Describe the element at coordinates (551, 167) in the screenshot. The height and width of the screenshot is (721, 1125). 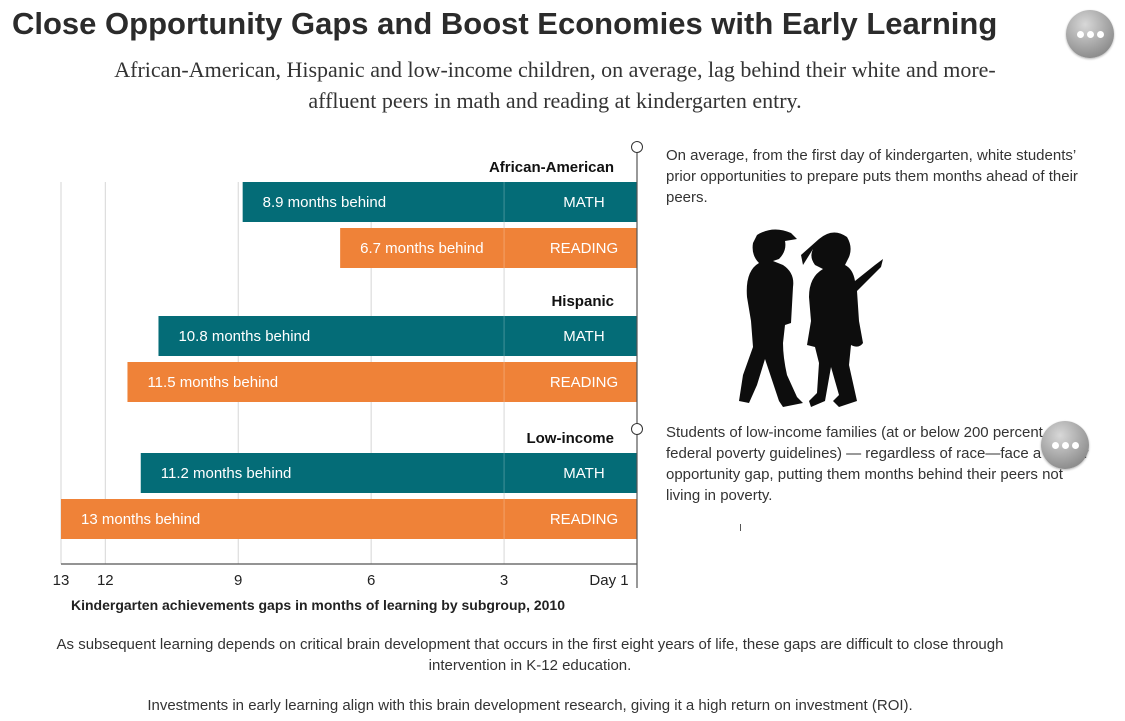
I see `group-label: African-American` at that location.